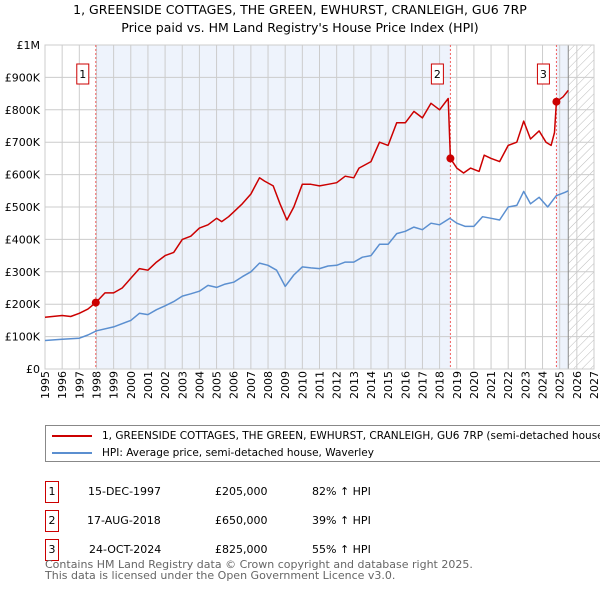  I want to click on y-tick-label: £900K, so click(23, 77).